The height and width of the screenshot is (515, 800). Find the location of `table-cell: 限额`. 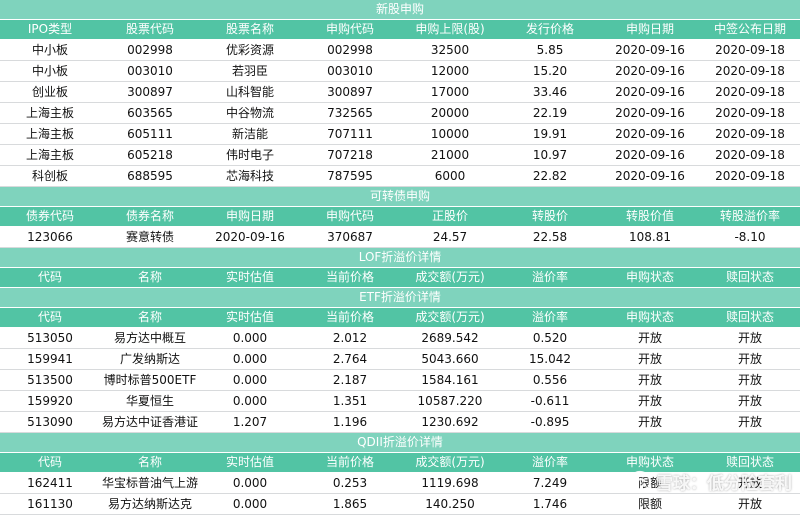

table-cell: 限额 is located at coordinates (649, 483).